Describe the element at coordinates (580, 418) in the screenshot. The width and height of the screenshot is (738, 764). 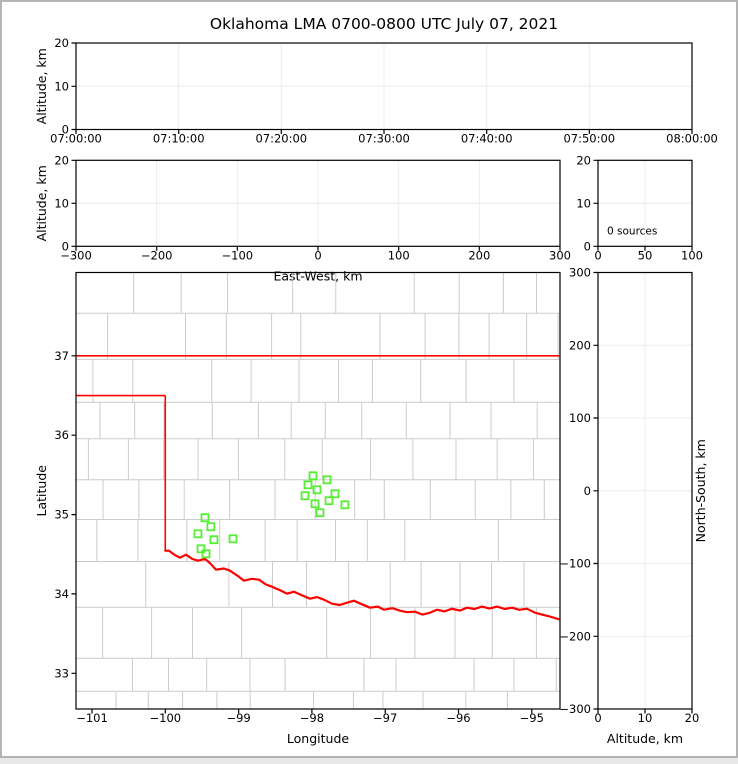
I see `y-tick-label: 100` at that location.